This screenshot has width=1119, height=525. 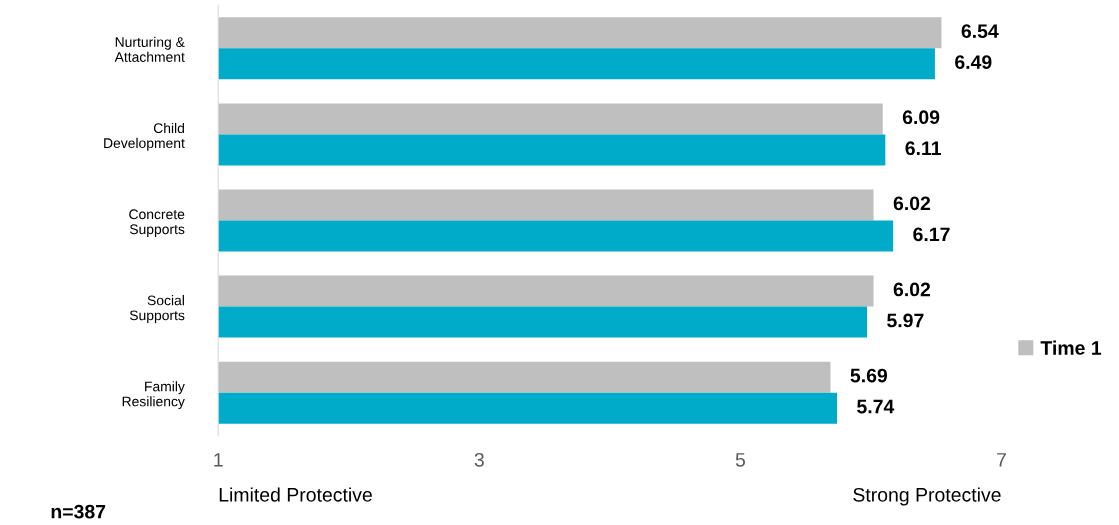 I want to click on y-tick-label: Concrete Supports, so click(x=157, y=223).